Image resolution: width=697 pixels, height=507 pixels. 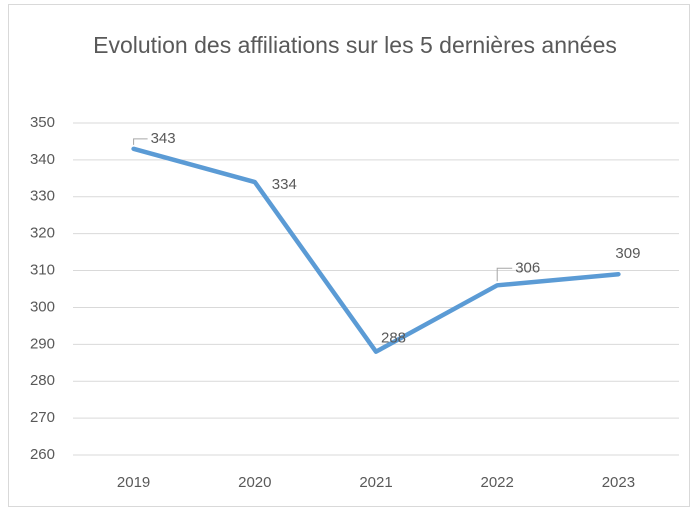 What do you see at coordinates (284, 184) in the screenshot?
I see `data-label: 334` at bounding box center [284, 184].